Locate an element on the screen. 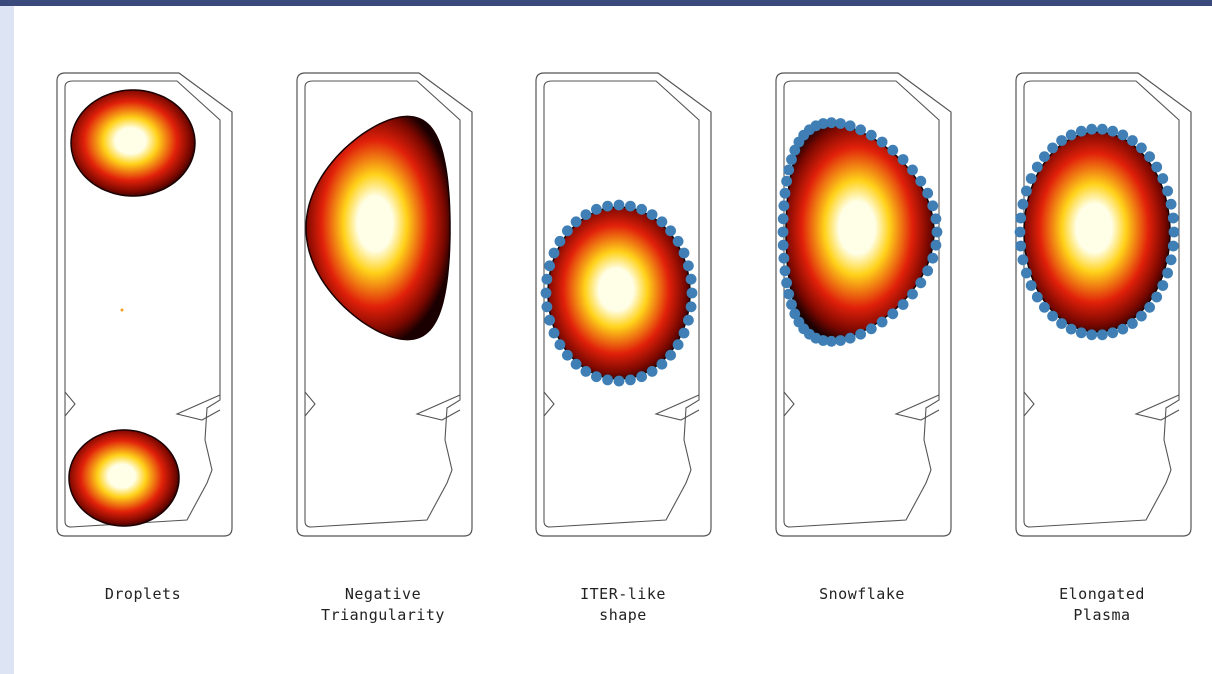 The height and width of the screenshot is (674, 1212). plasma-droplet-lower is located at coordinates (124, 478).